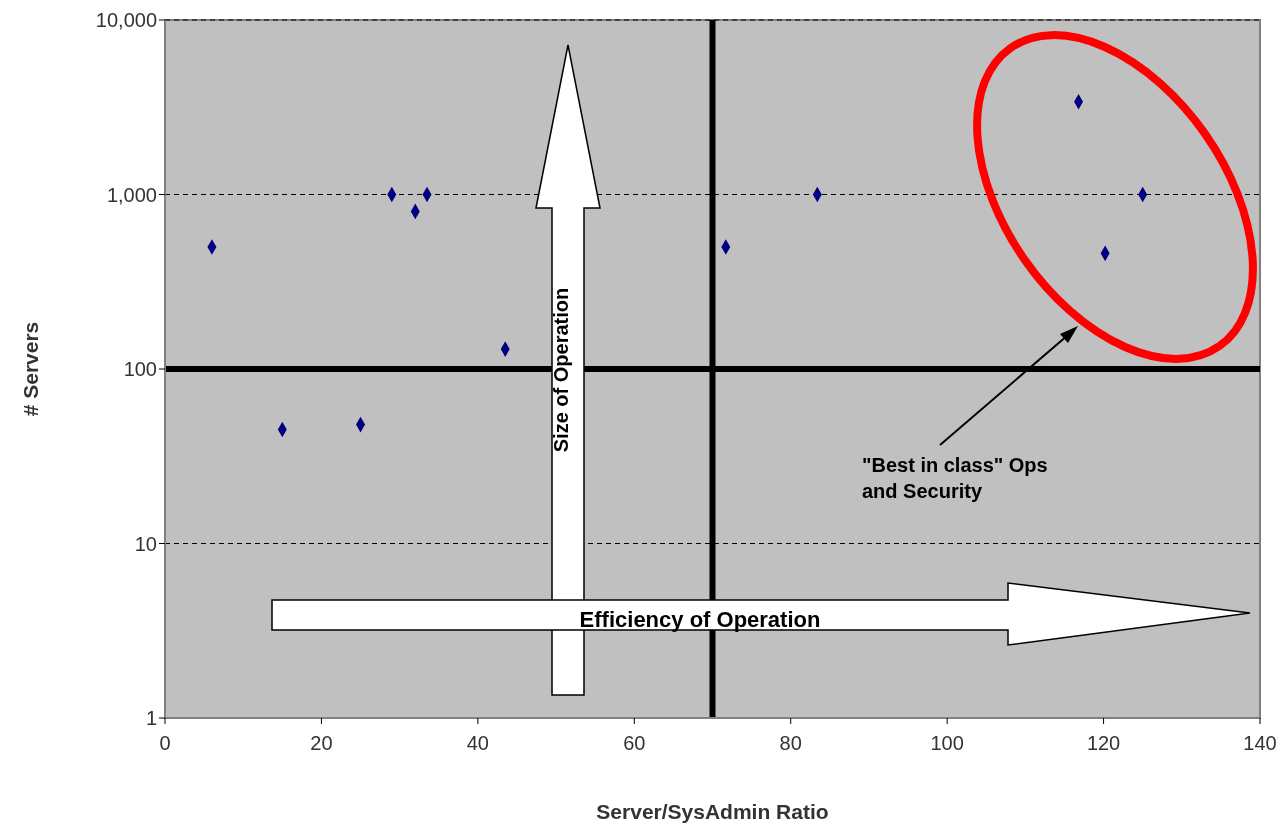  What do you see at coordinates (151, 718) in the screenshot?
I see `y-tick-label: 1` at bounding box center [151, 718].